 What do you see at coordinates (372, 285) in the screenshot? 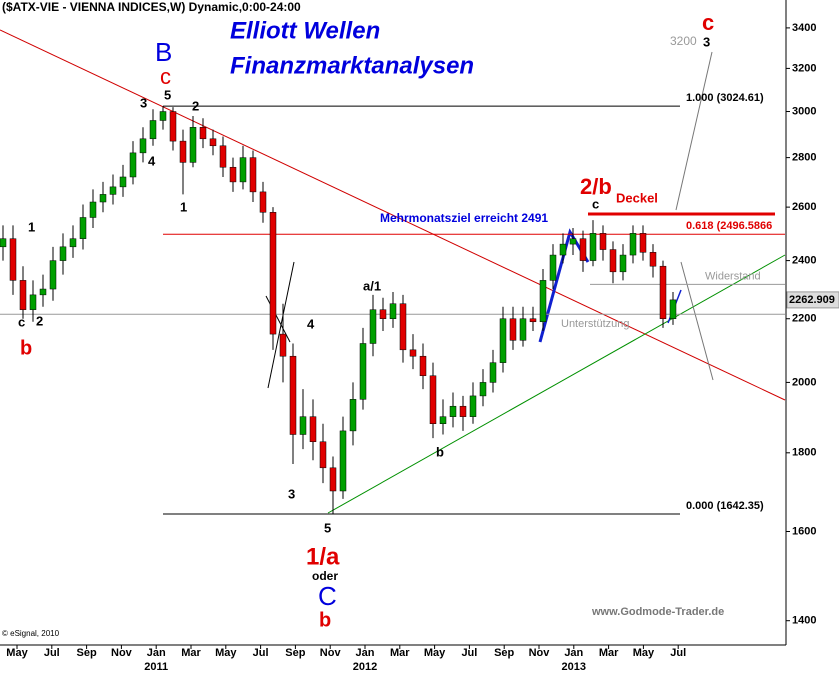
I see `annotation: a/1` at bounding box center [372, 285].